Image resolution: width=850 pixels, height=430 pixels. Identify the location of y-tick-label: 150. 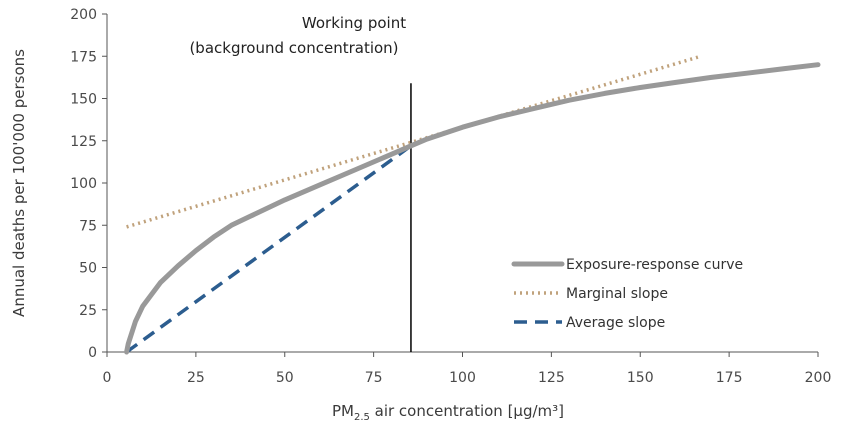
(83, 100).